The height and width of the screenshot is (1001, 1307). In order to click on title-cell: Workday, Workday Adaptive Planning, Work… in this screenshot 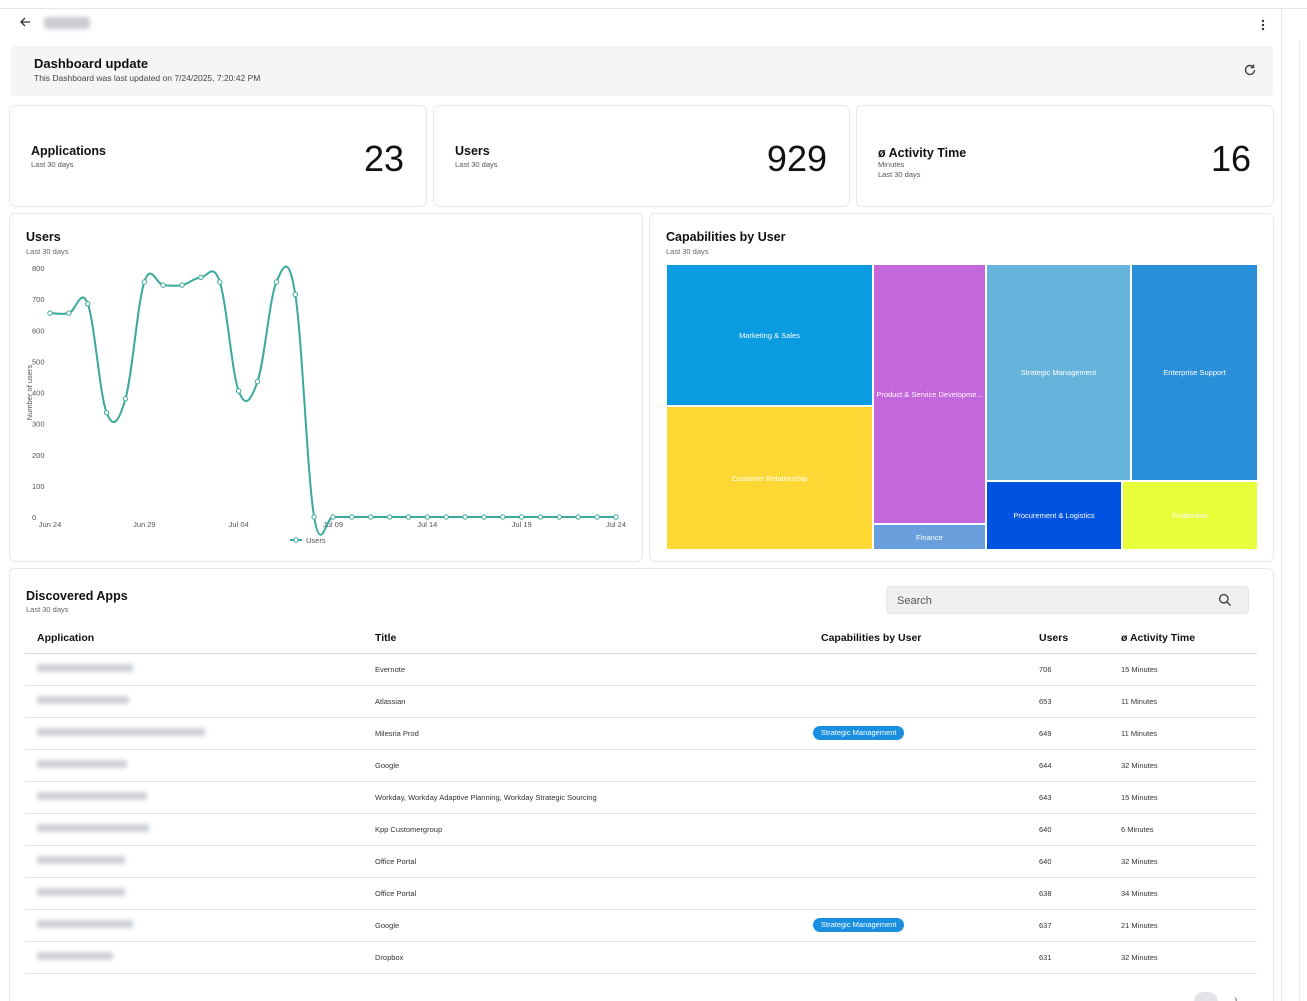, I will do `click(598, 797)`.